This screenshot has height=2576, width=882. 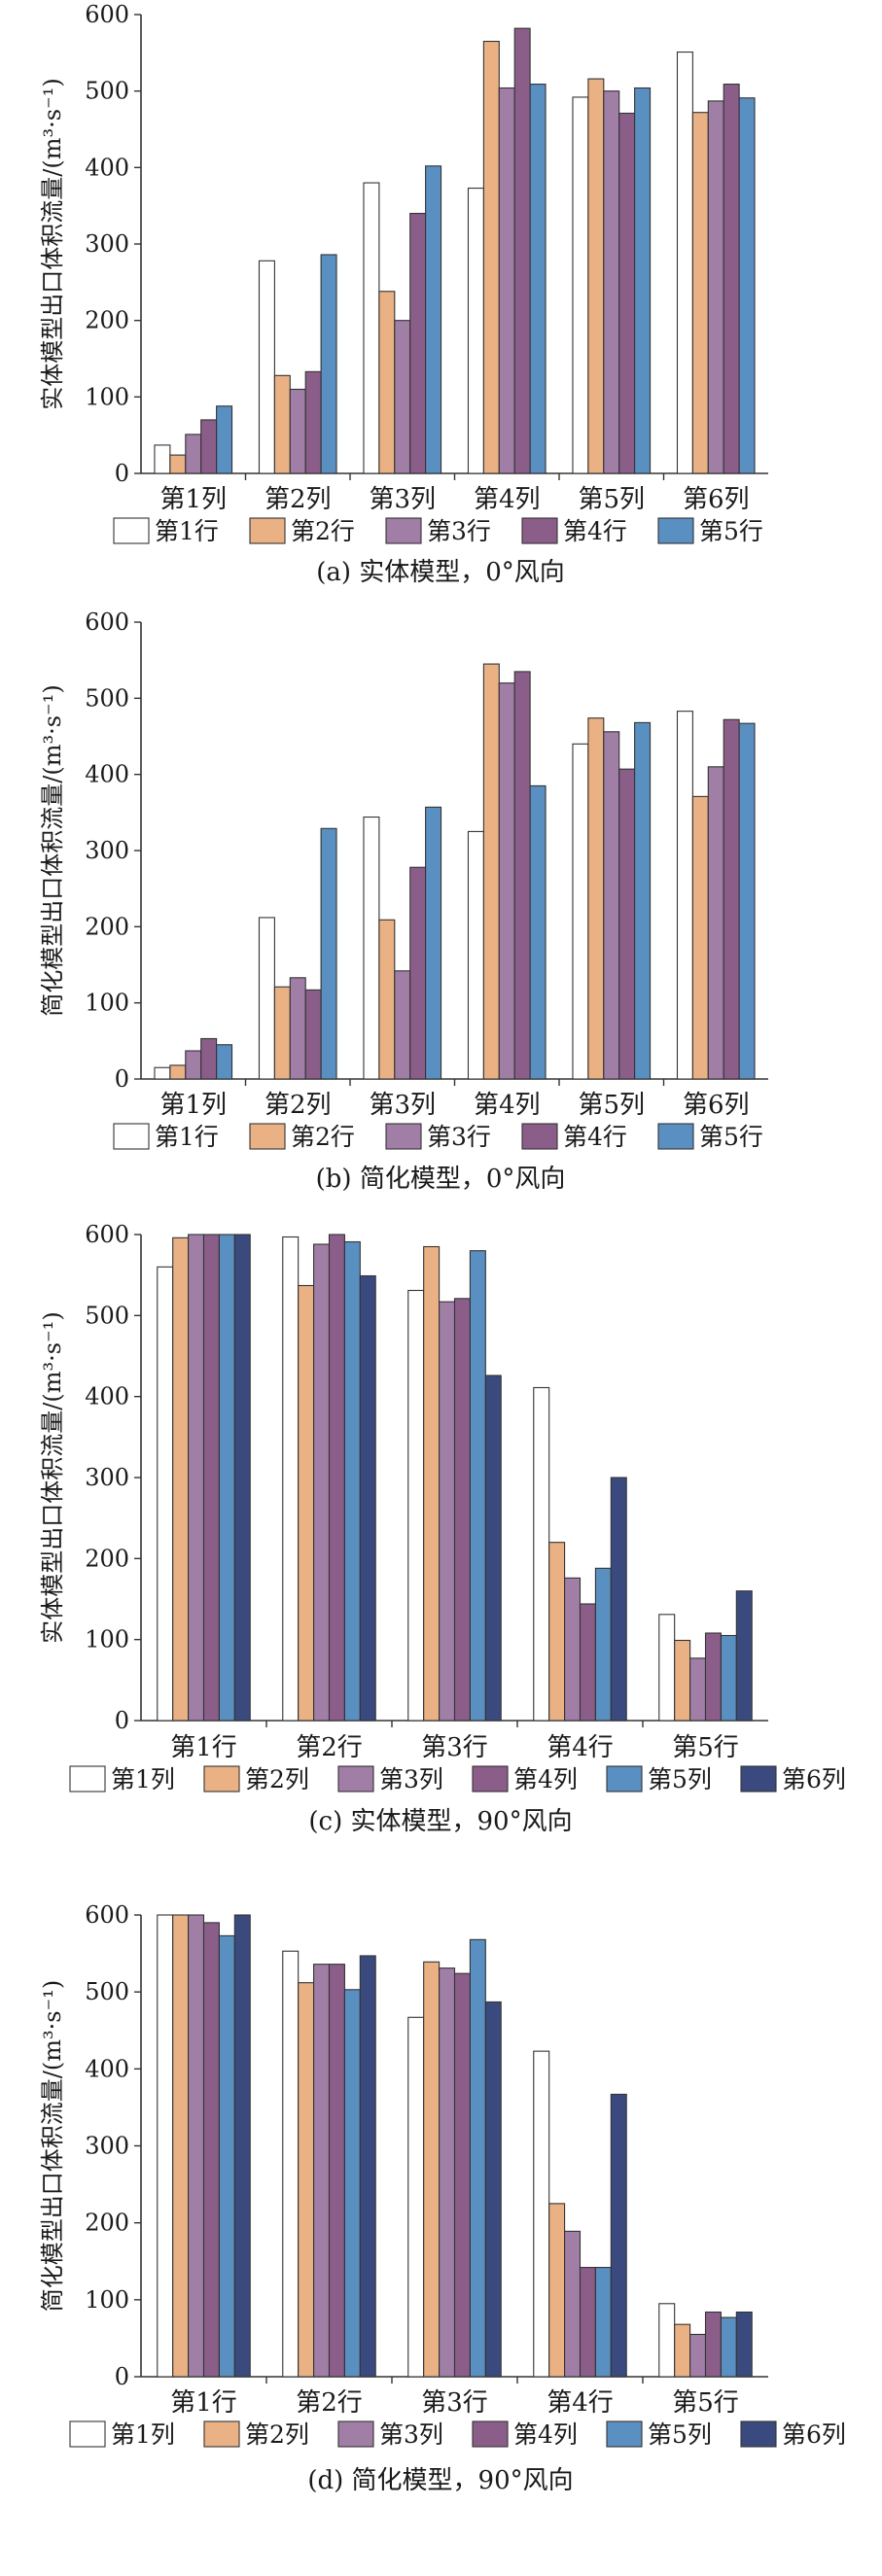 I want to click on x-tick-label: 第5行, so click(x=705, y=2403).